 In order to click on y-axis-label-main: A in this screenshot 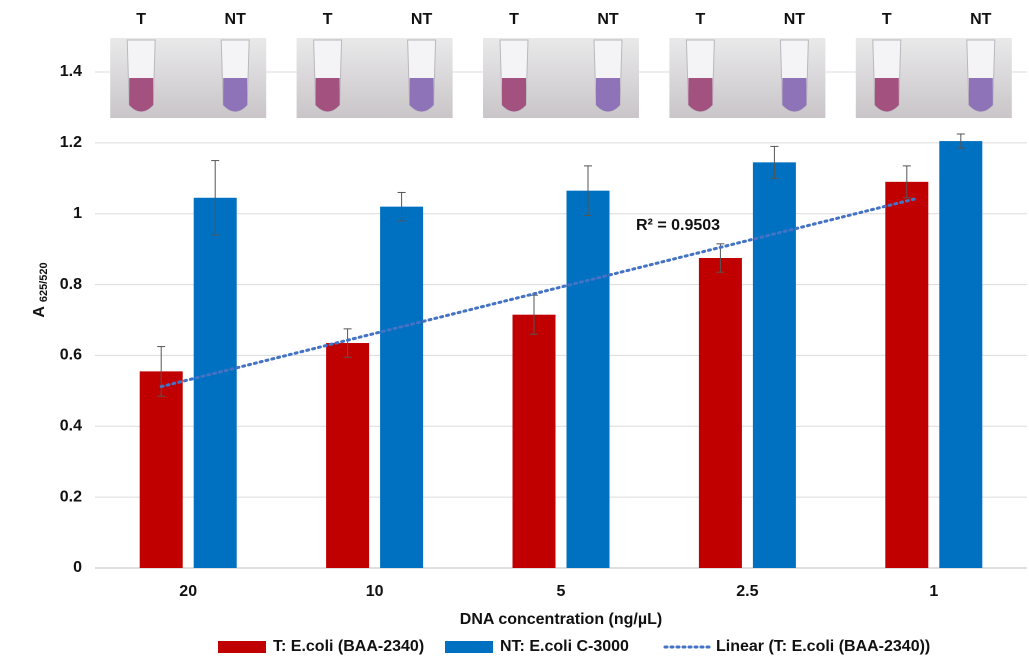, I will do `click(39, 312)`.